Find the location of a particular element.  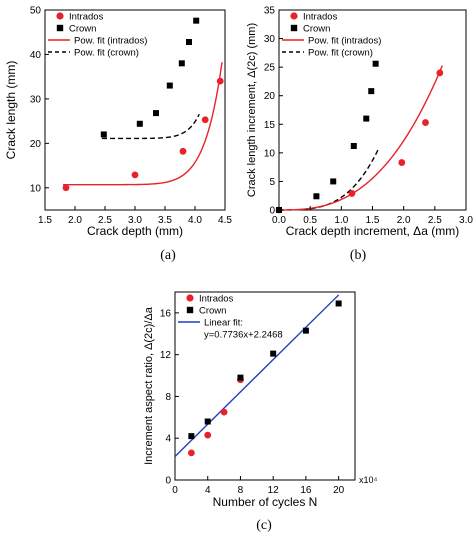

x-axis-multiplier: x10⁴ is located at coordinates (368, 480).